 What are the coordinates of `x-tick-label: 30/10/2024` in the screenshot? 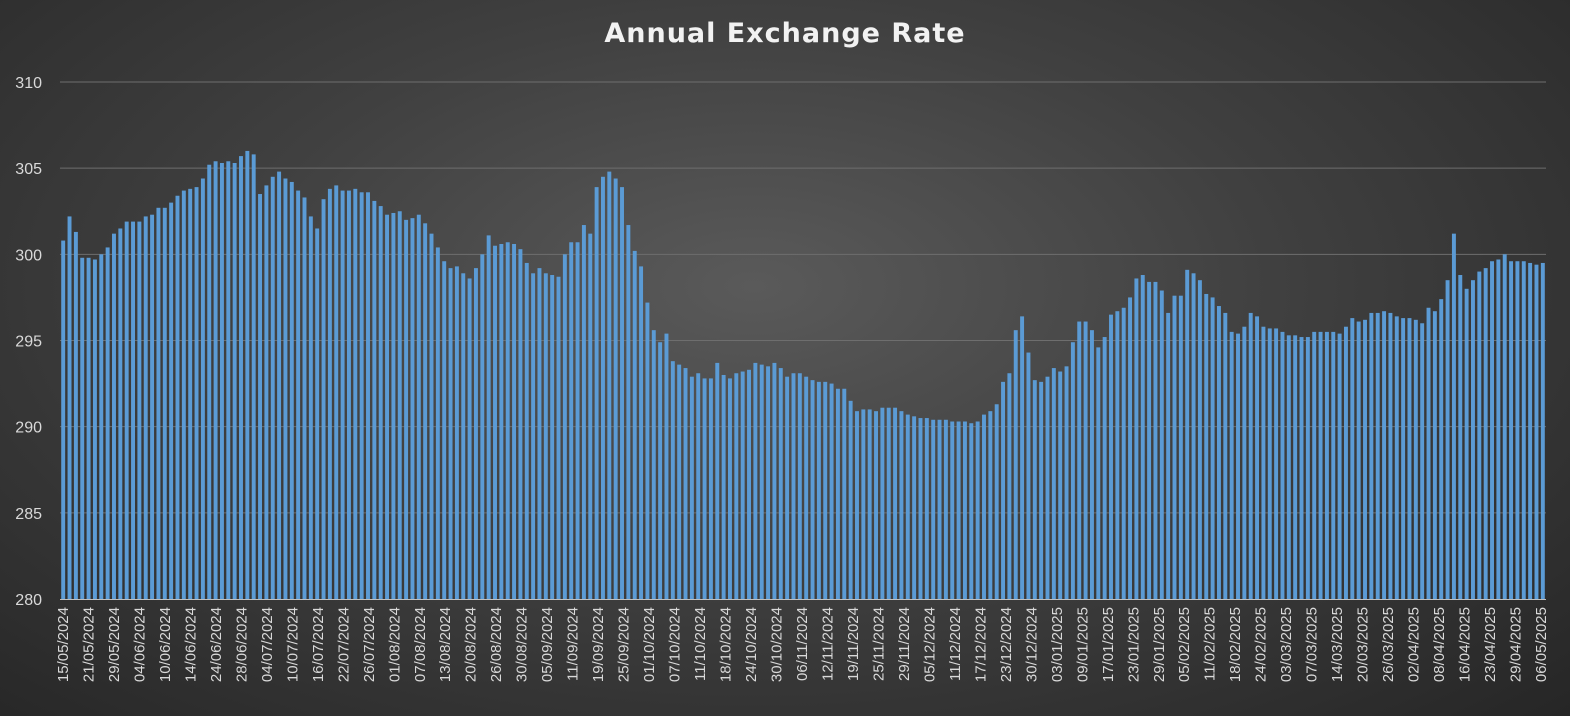 It's located at (777, 644).